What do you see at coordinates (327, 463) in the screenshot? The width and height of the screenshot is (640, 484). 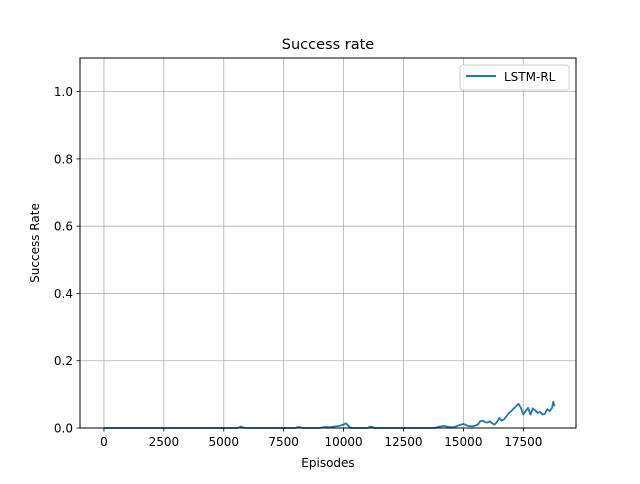 I see `x-axis-label: Episodes` at bounding box center [327, 463].